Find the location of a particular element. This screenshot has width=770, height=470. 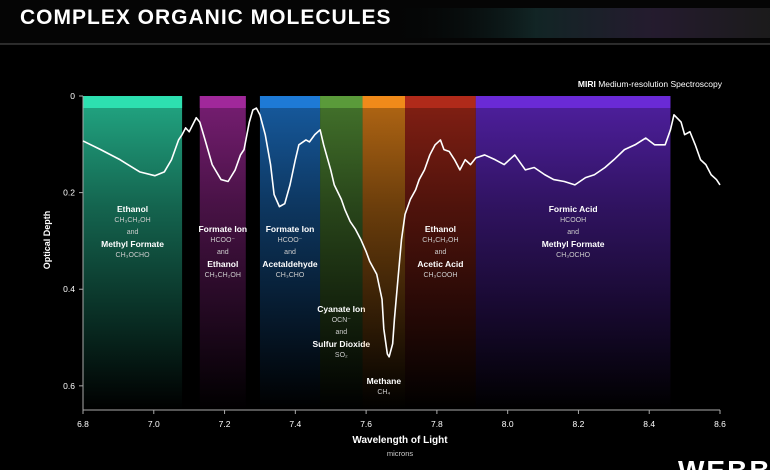

y-tick-label: 0.2 is located at coordinates (69, 193).